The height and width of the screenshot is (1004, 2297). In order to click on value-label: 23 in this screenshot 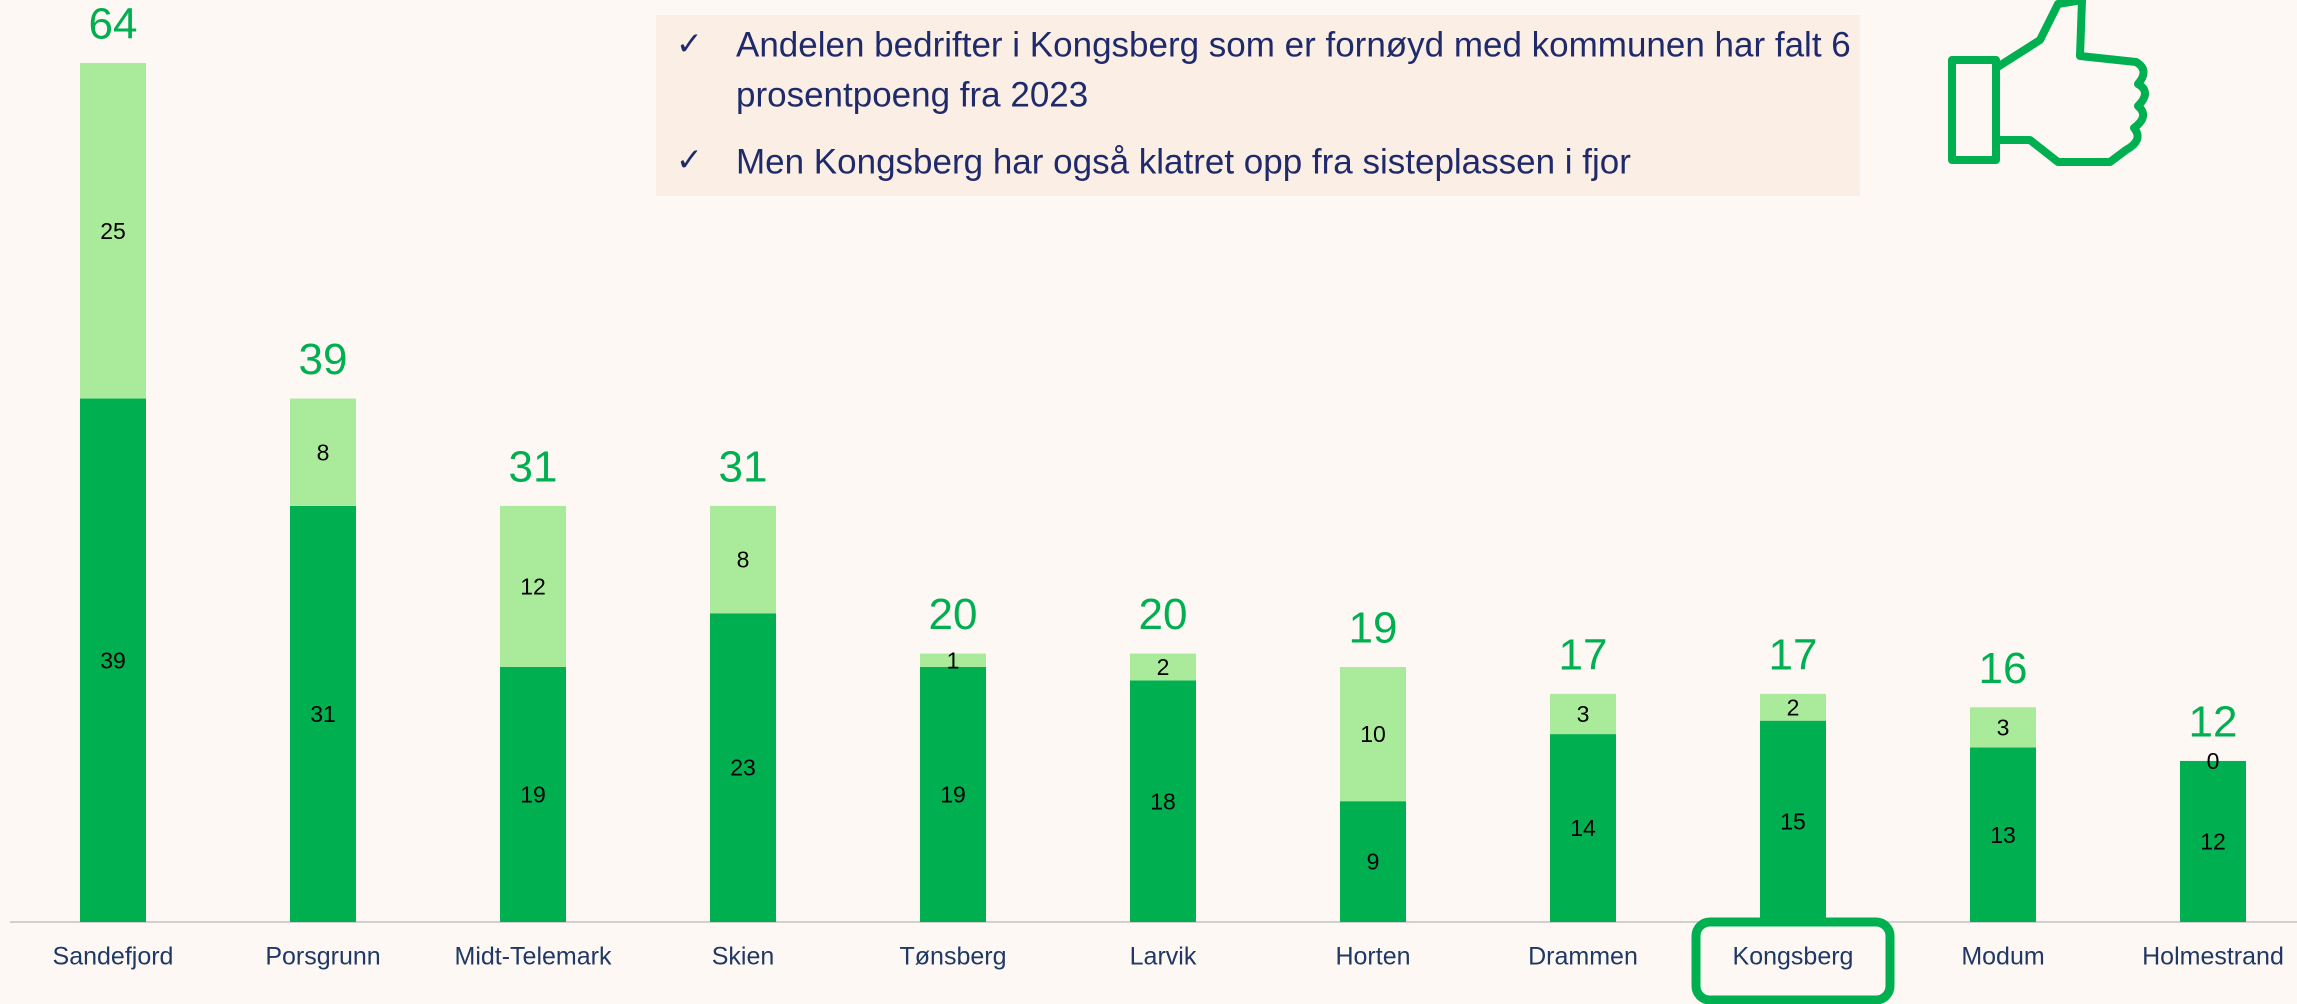, I will do `click(743, 768)`.